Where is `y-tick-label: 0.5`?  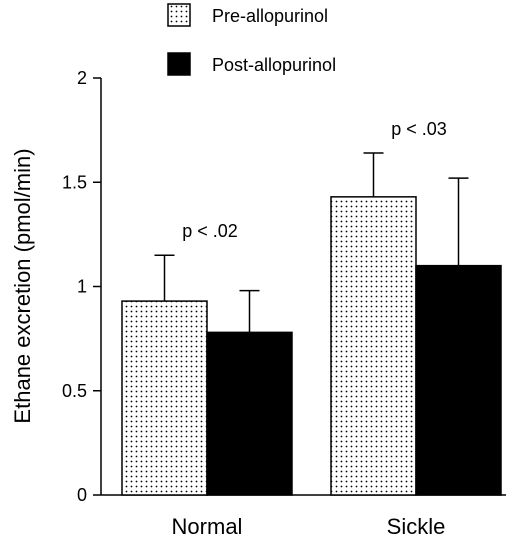 y-tick-label: 0.5 is located at coordinates (74, 391).